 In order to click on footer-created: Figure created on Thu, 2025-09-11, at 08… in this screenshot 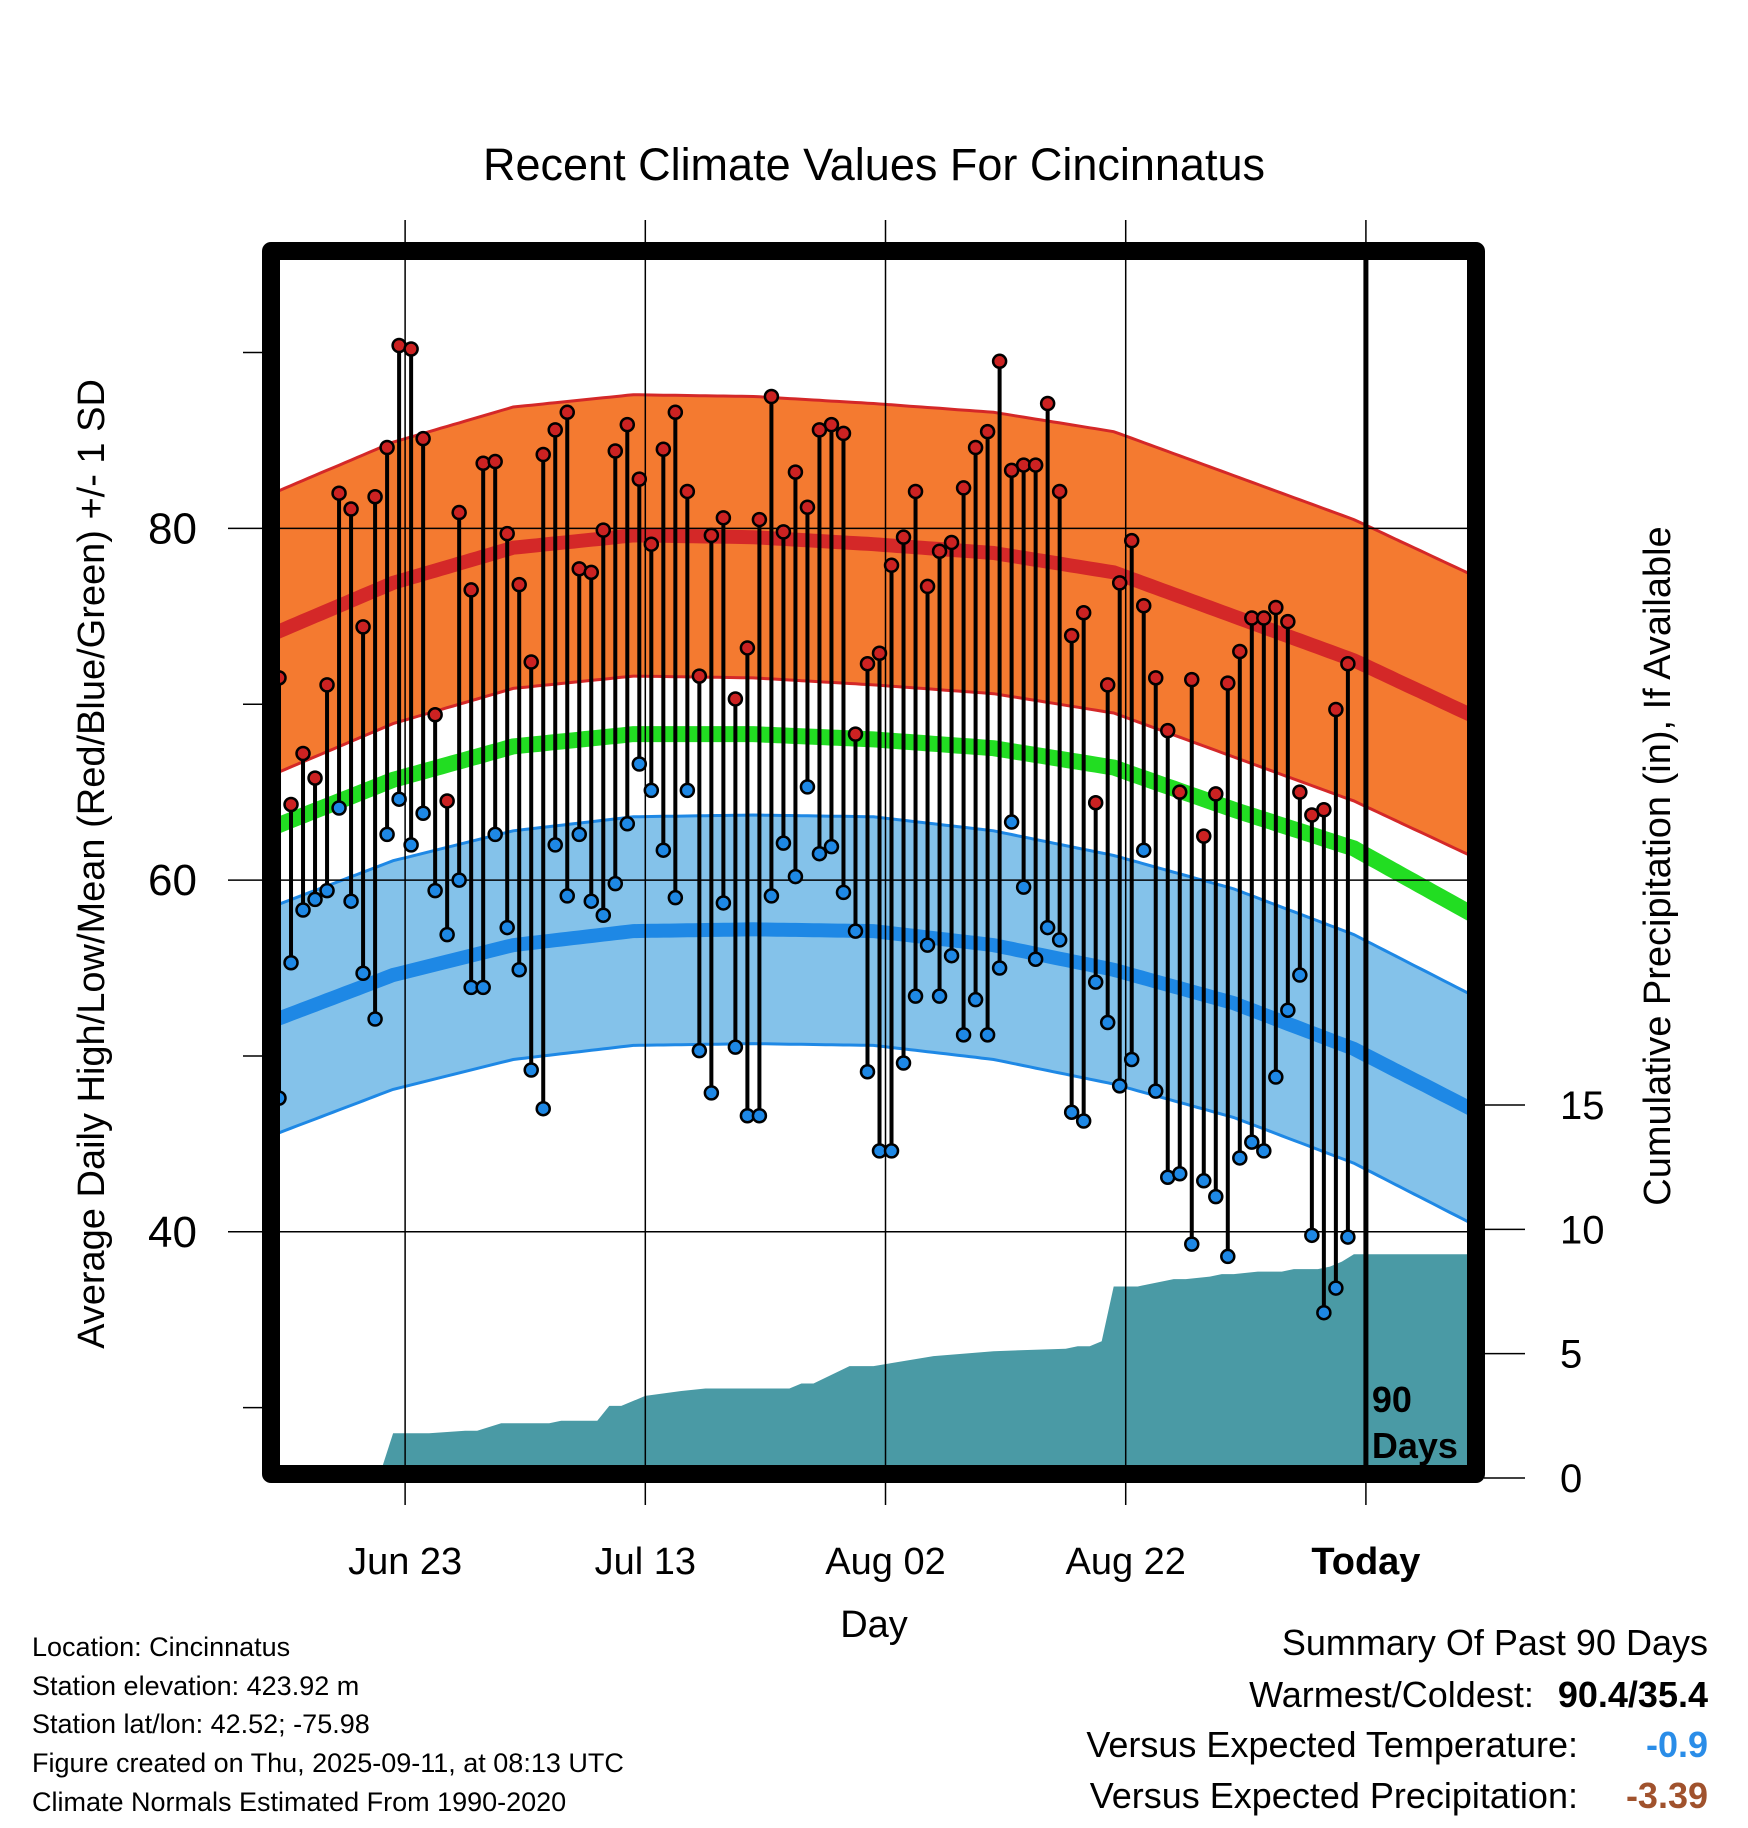, I will do `click(328, 1763)`.